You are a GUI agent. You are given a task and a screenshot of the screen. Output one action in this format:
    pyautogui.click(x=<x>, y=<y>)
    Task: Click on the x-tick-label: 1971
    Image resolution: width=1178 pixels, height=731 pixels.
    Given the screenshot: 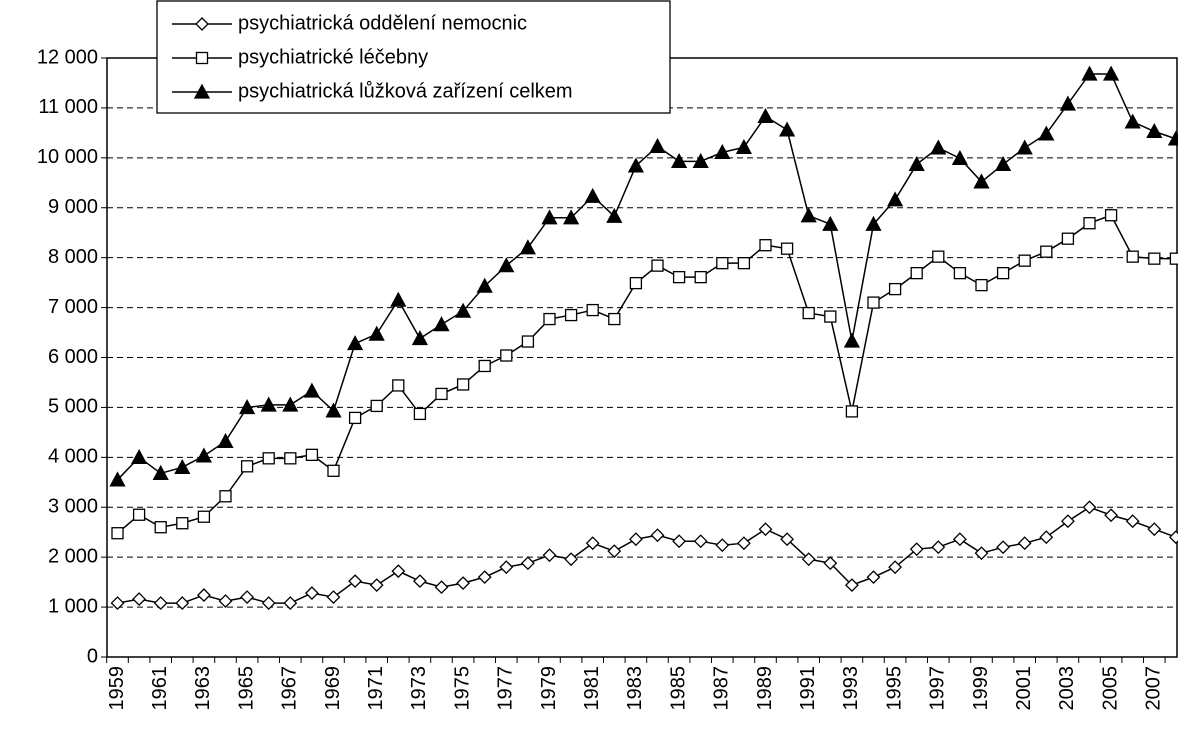 What is the action you would take?
    pyautogui.click(x=376, y=688)
    